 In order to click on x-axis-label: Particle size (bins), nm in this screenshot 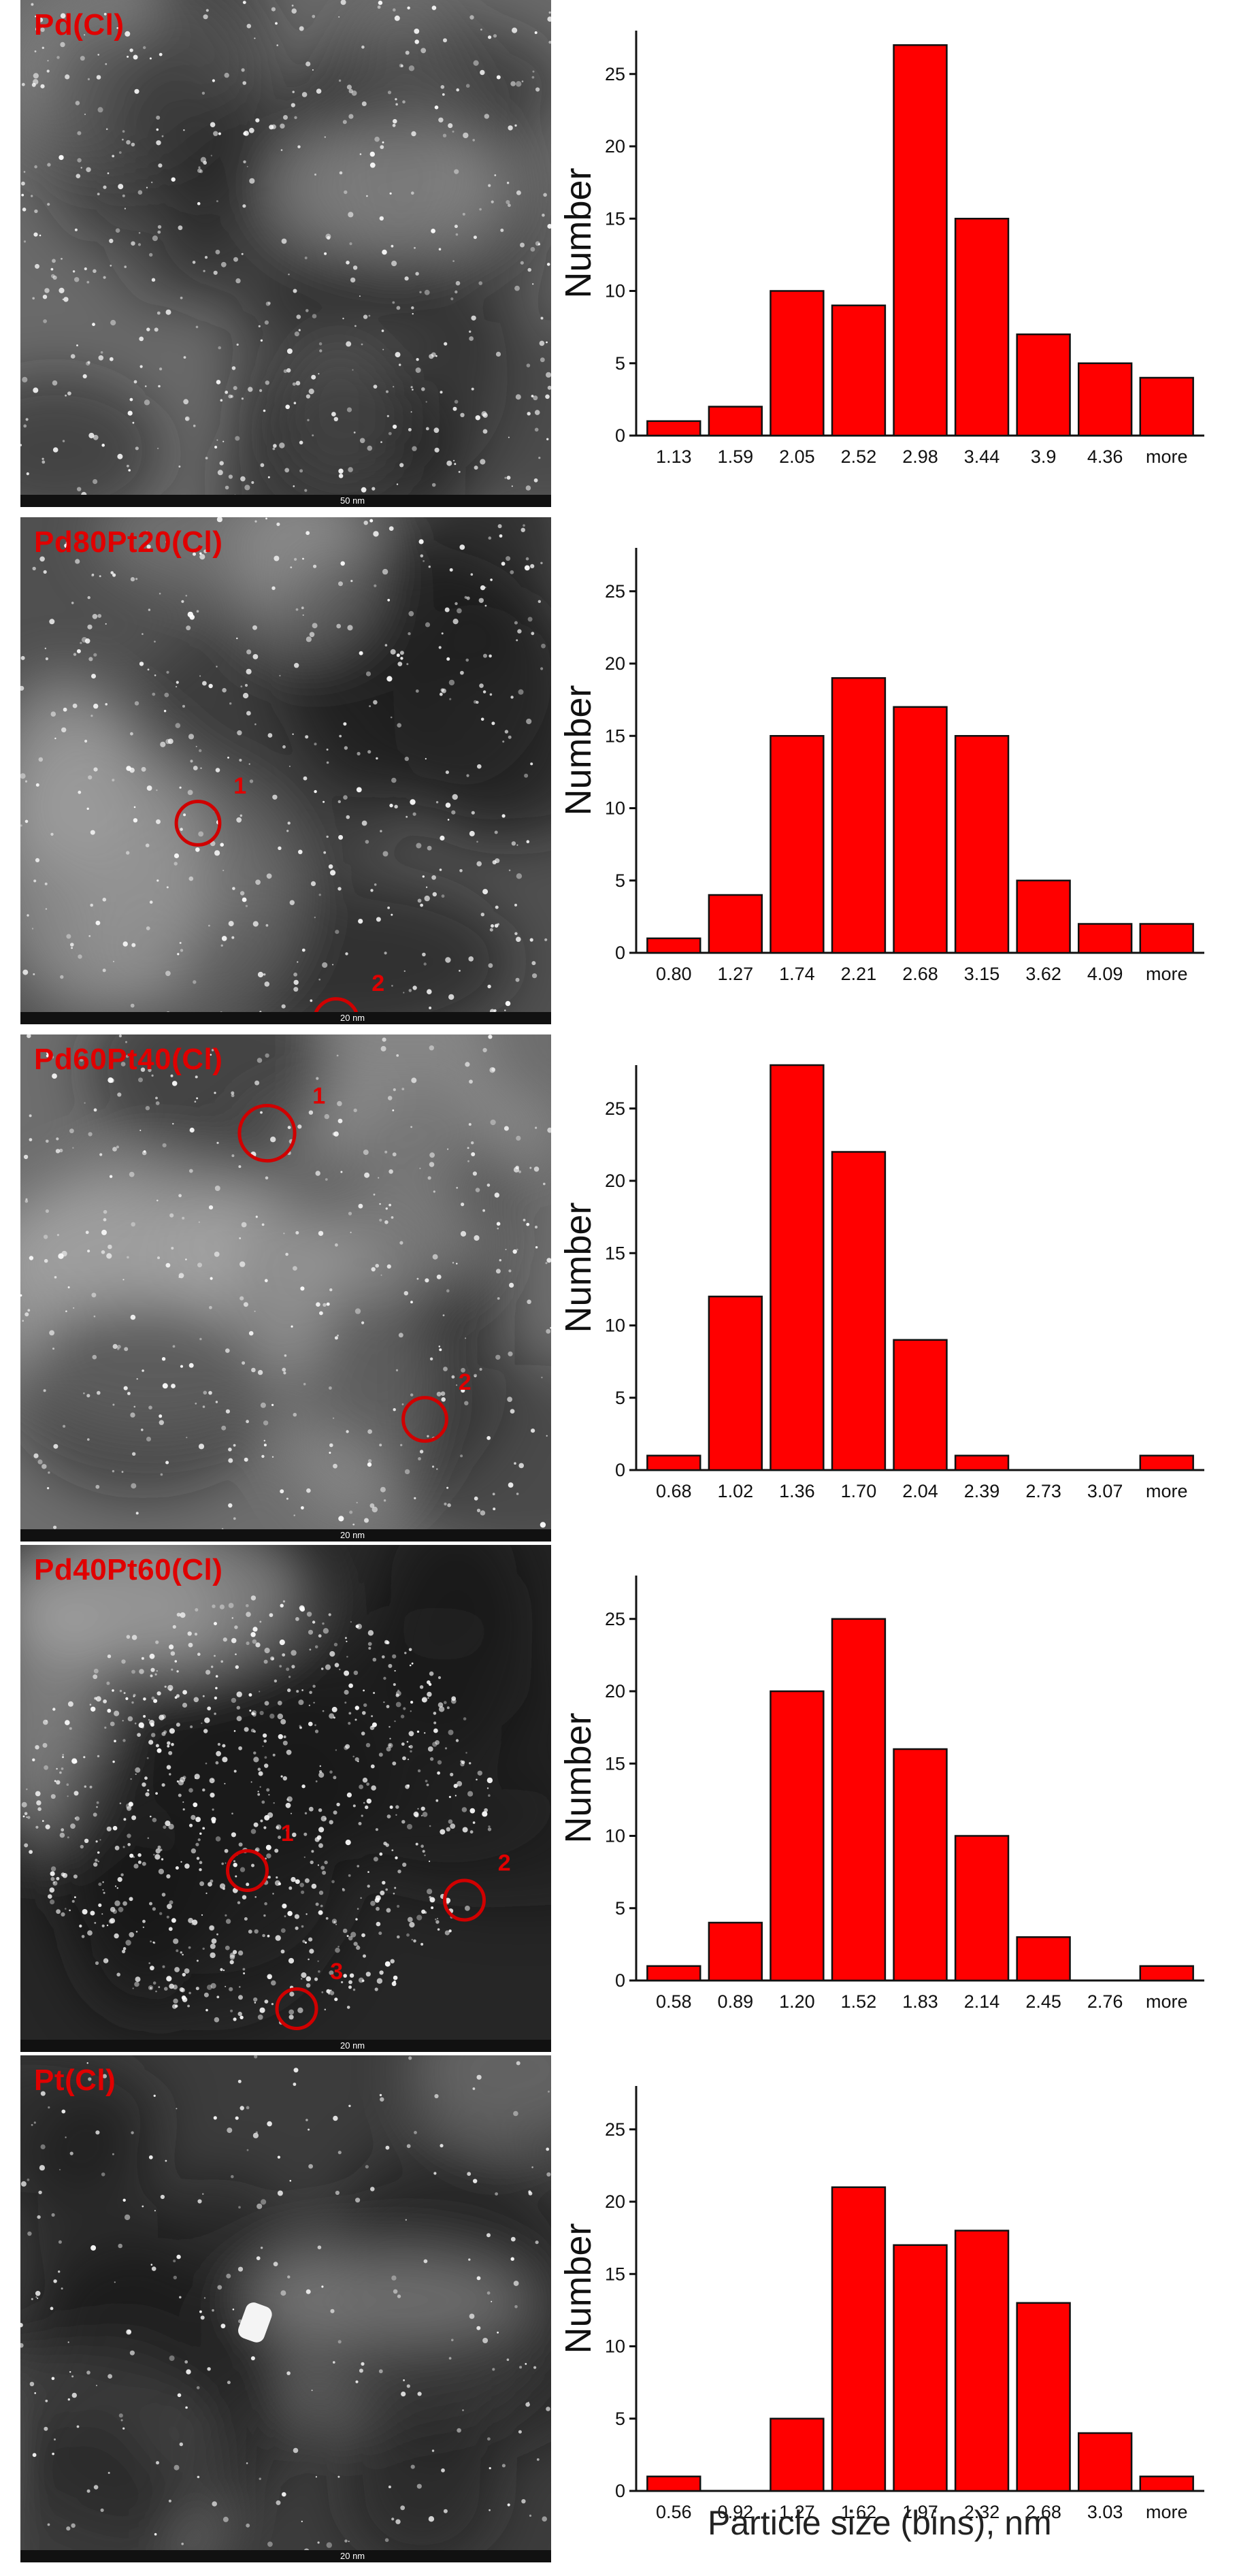, I will do `click(880, 2523)`.